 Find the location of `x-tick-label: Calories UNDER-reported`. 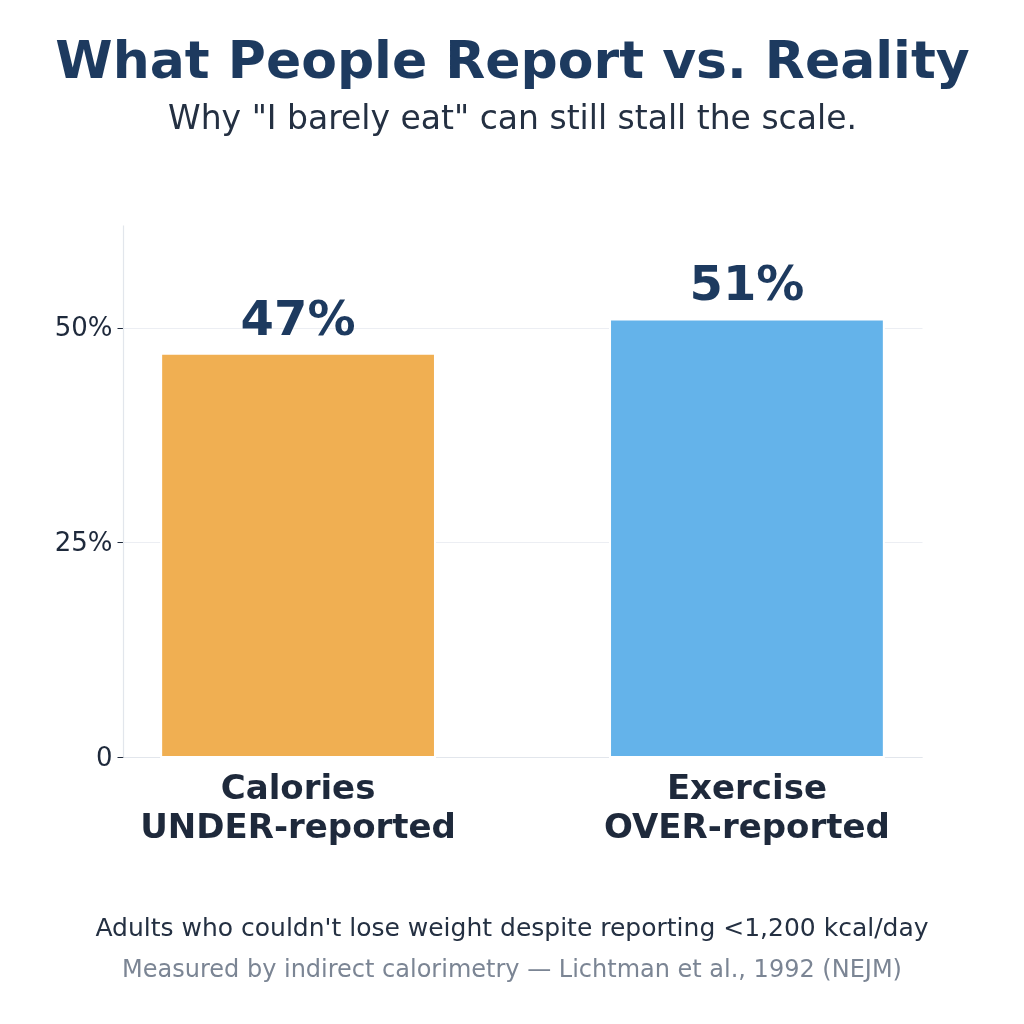

x-tick-label: Calories UNDER-reported is located at coordinates (298, 806).